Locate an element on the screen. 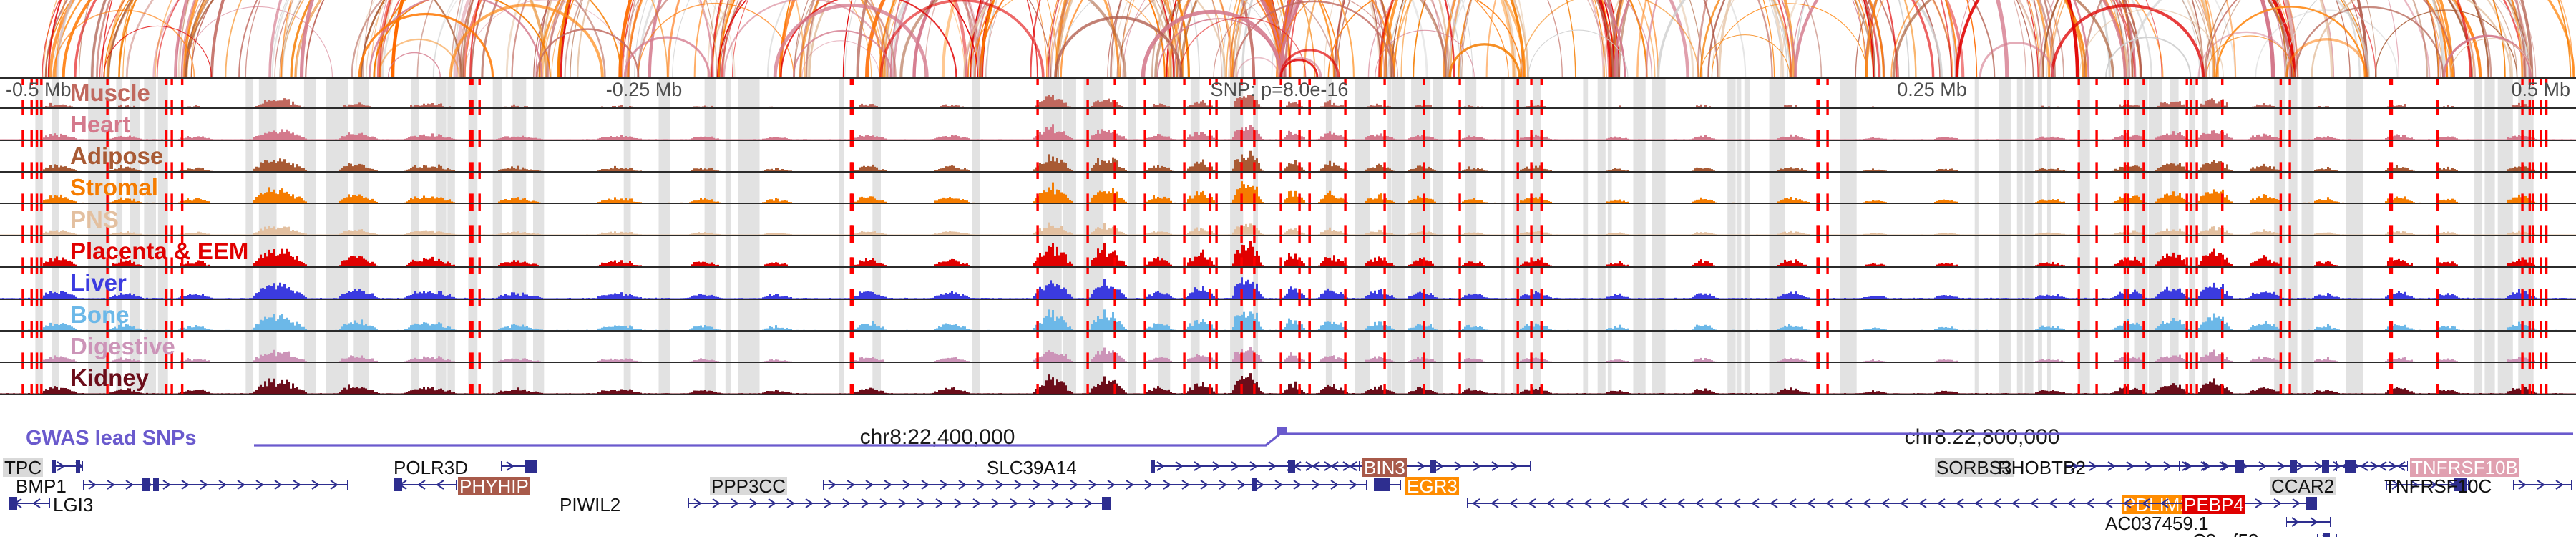 This screenshot has height=537, width=2576. gene-name: TNFRSF10B is located at coordinates (2464, 468).